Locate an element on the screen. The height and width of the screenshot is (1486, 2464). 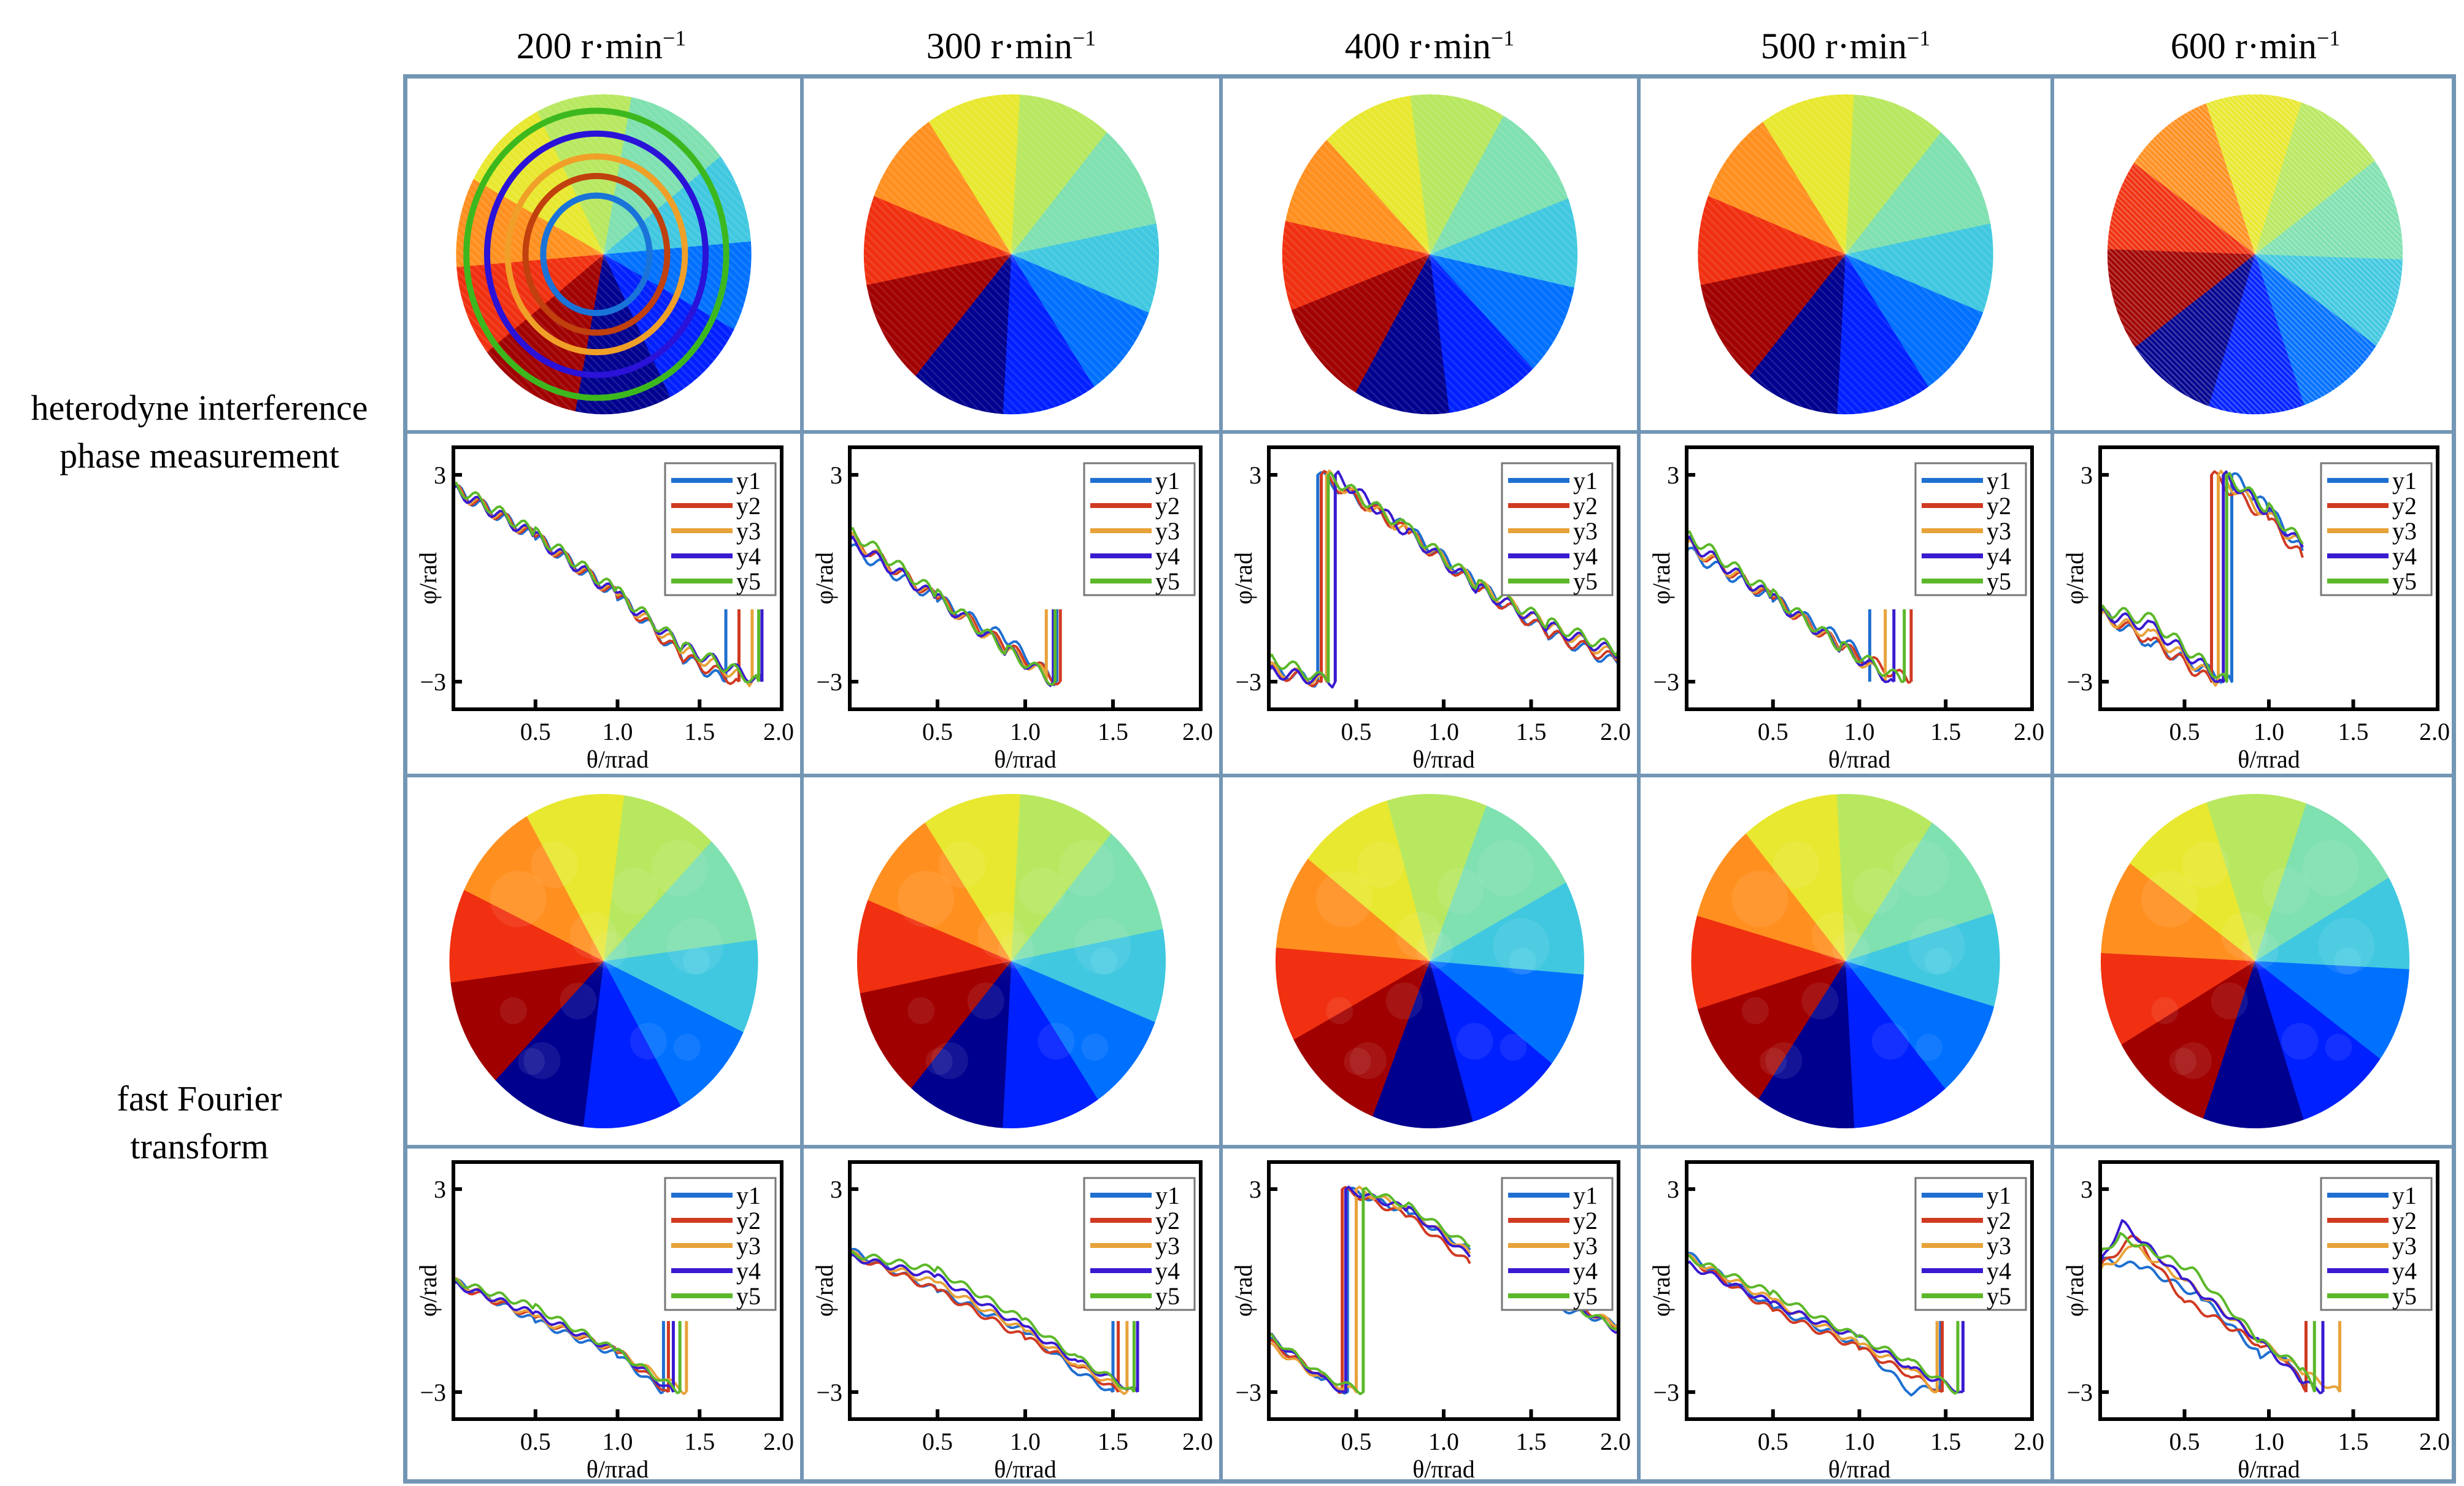
legend-label-y4: y4 is located at coordinates (748, 556).